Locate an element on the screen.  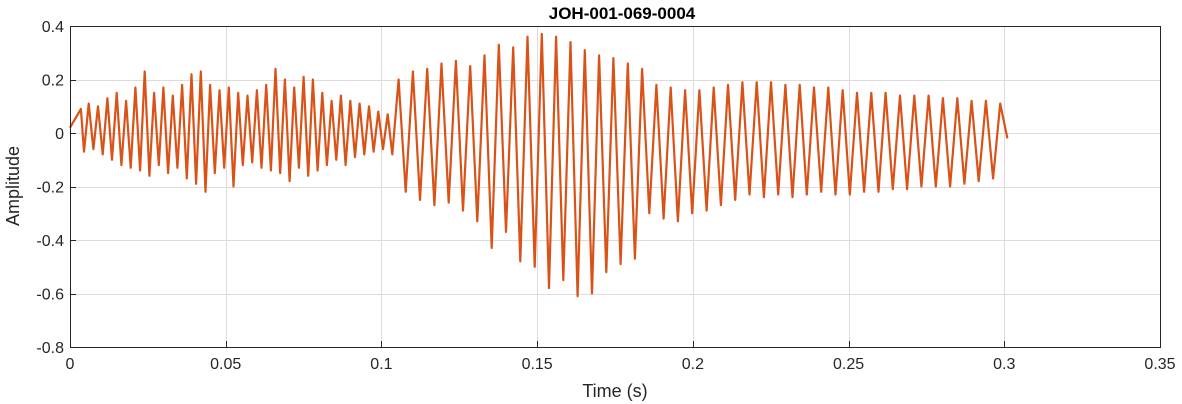
x-tick-label: 0.25 is located at coordinates (848, 364).